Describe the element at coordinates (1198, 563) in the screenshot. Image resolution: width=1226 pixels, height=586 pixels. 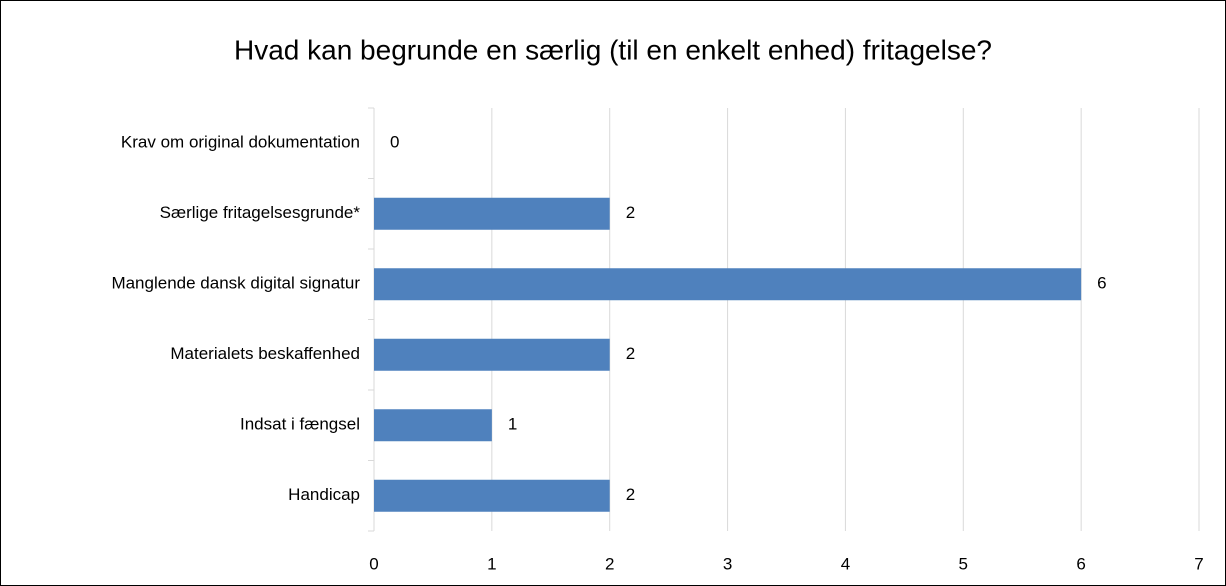
I see `x-tick-label: 7` at that location.